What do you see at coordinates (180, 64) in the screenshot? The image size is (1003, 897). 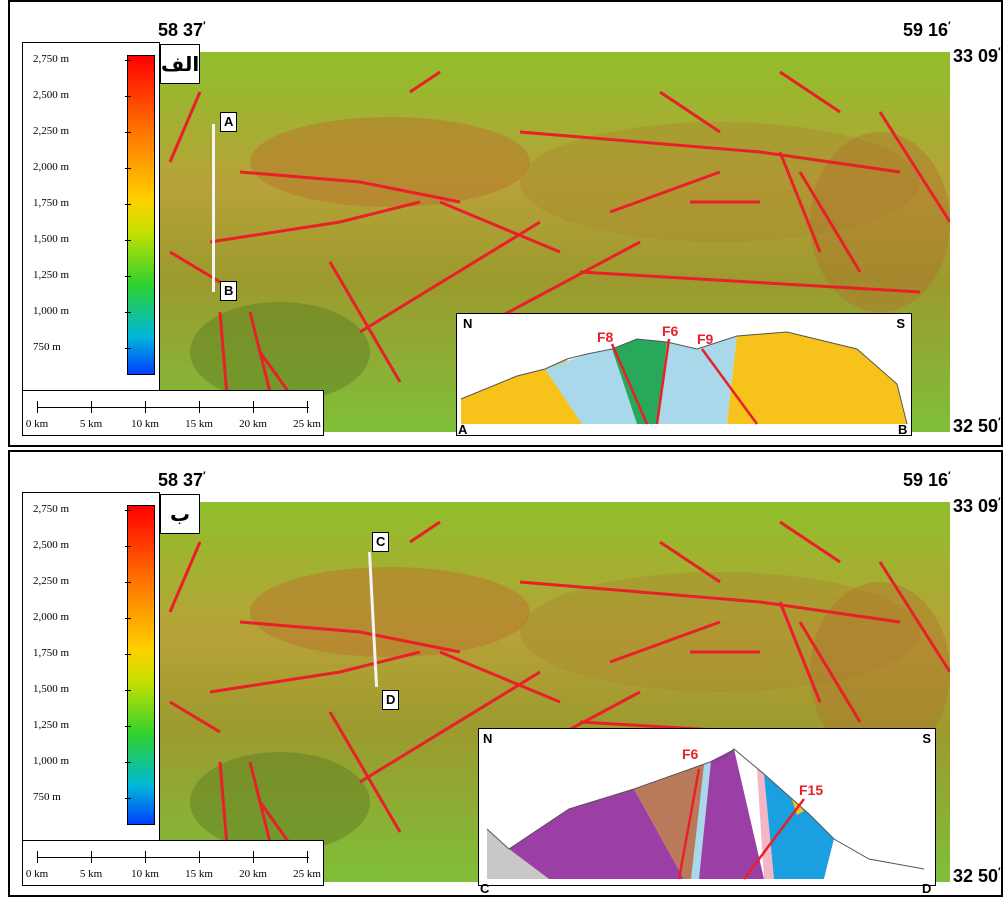 I see `panel-label: الف` at bounding box center [180, 64].